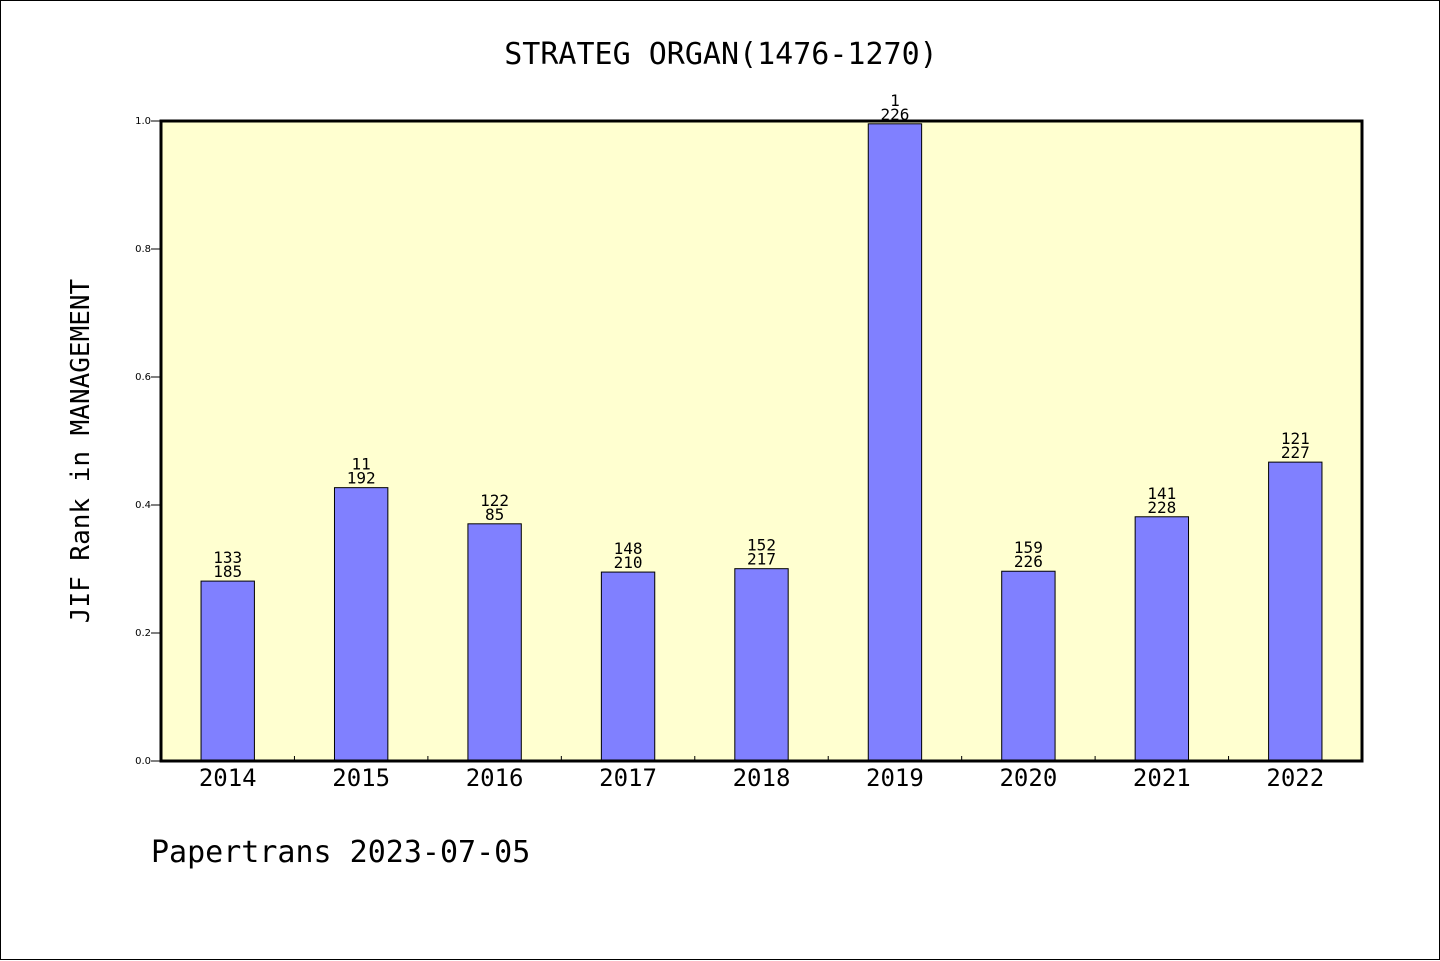 The height and width of the screenshot is (961, 1440). I want to click on bar-rank-label: 141, so click(1161, 493).